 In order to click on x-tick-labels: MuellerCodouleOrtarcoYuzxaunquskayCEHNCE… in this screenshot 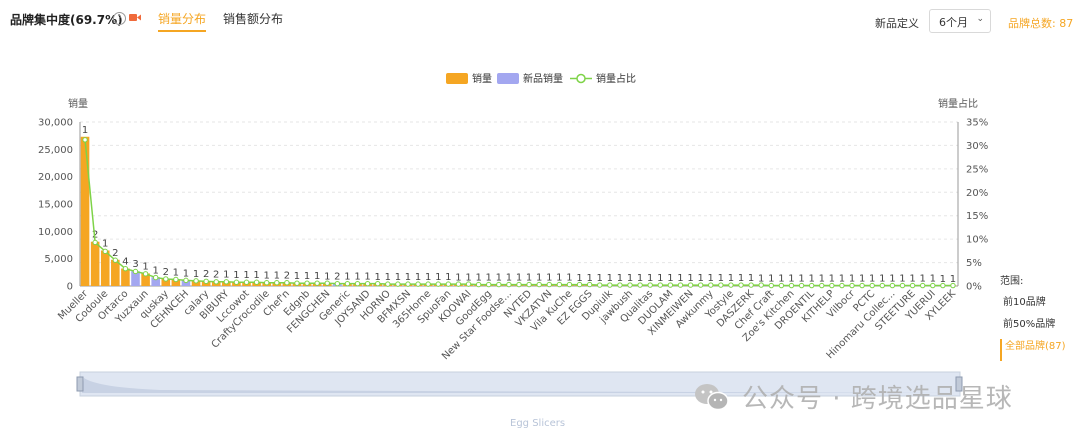, I will do `click(507, 325)`.